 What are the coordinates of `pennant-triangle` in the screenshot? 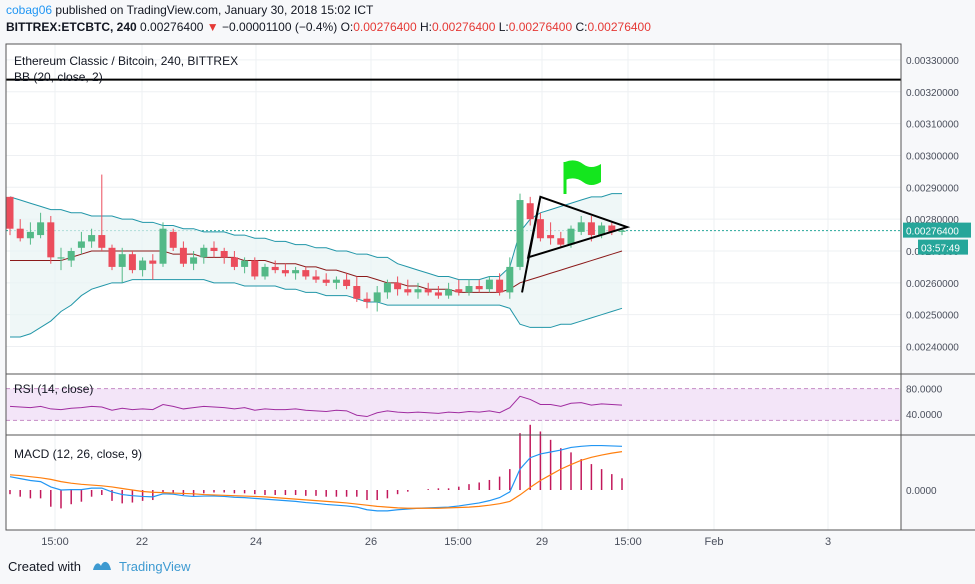 It's located at (576, 244).